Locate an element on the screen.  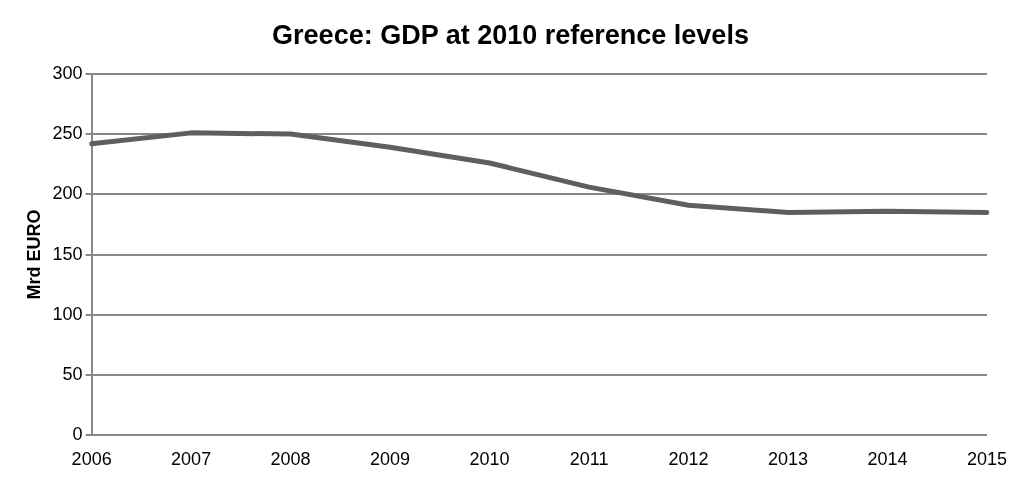
chart-title: Greece: GDP at 2010 reference levels is located at coordinates (510, 35).